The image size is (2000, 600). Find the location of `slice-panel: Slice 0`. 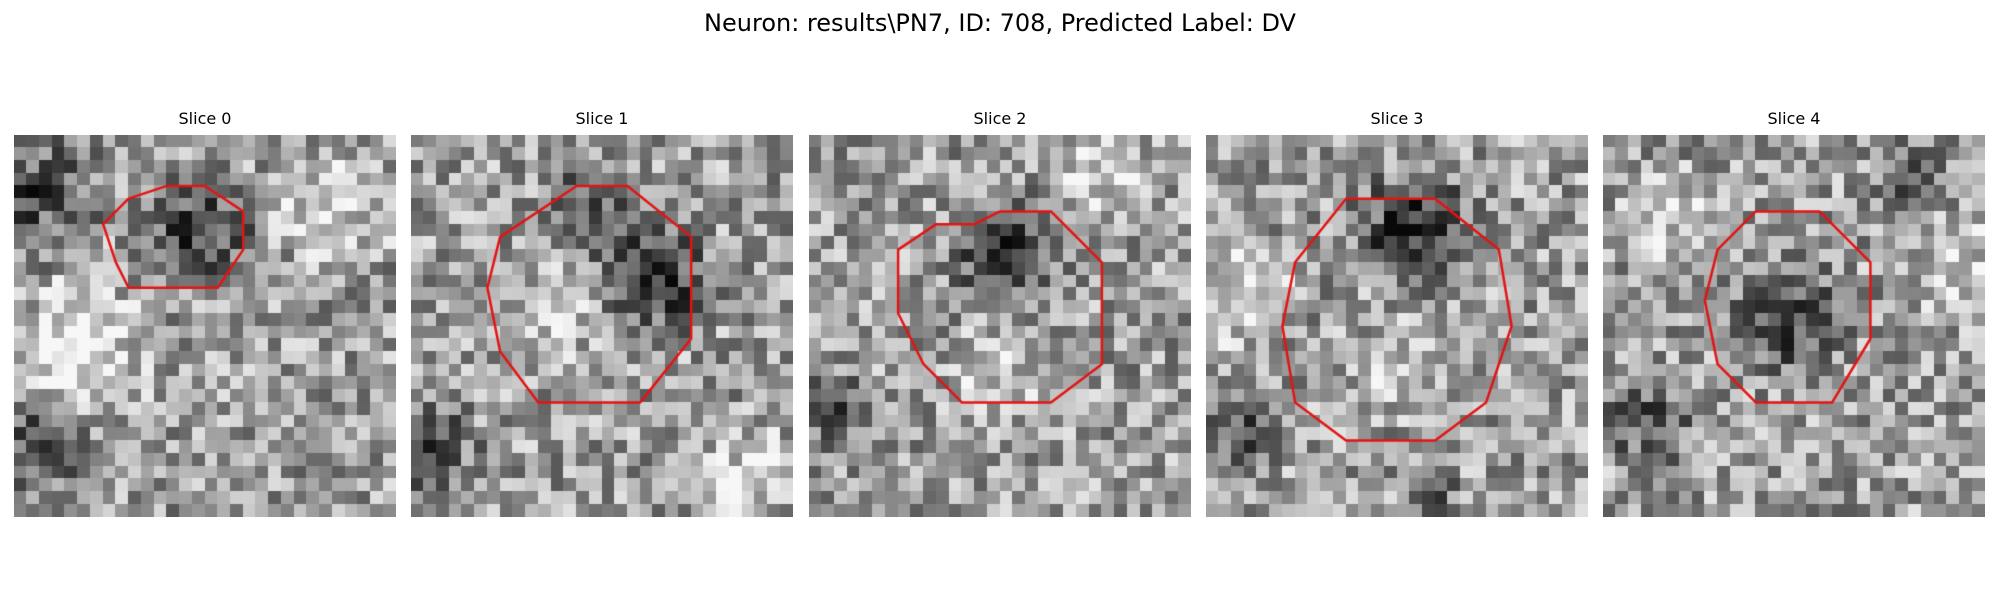

slice-panel: Slice 0 is located at coordinates (205, 312).